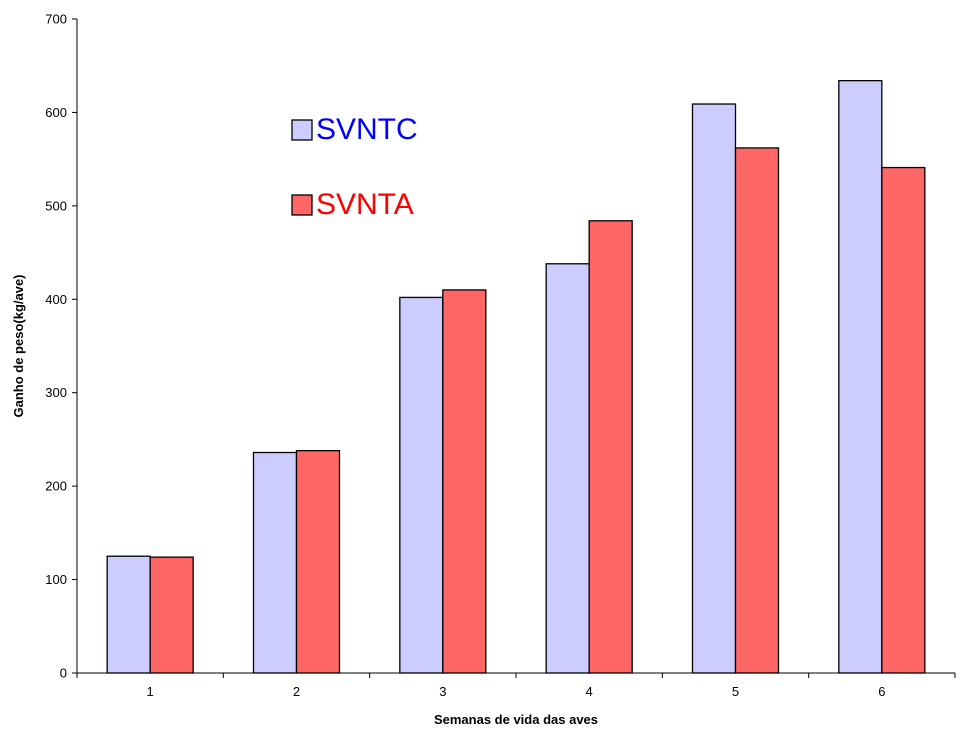  Describe the element at coordinates (302, 205) in the screenshot. I see `legend-swatch-svnta` at that location.